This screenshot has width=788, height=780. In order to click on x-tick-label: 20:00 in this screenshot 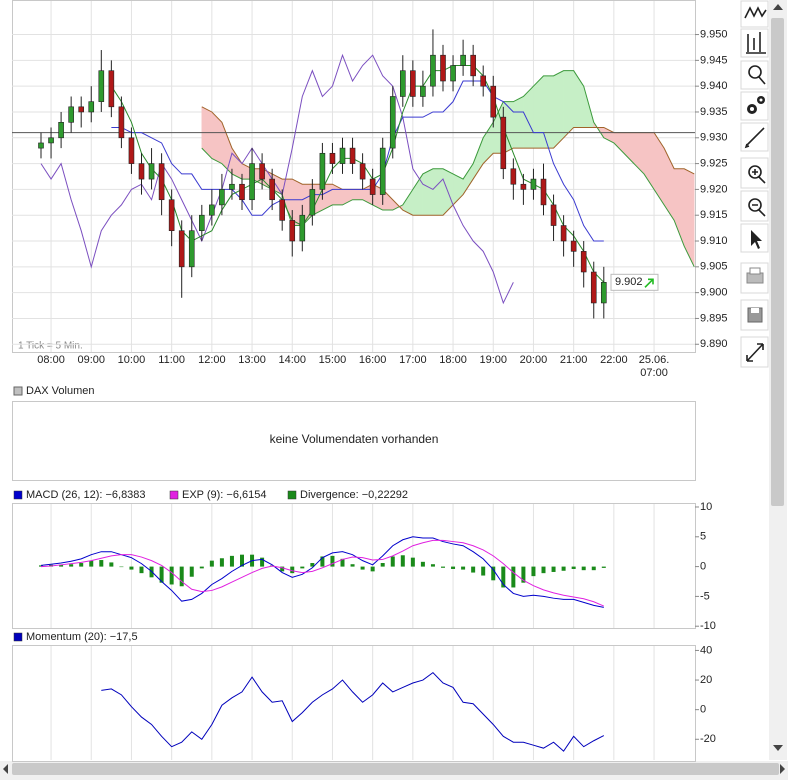, I will do `click(534, 360)`.